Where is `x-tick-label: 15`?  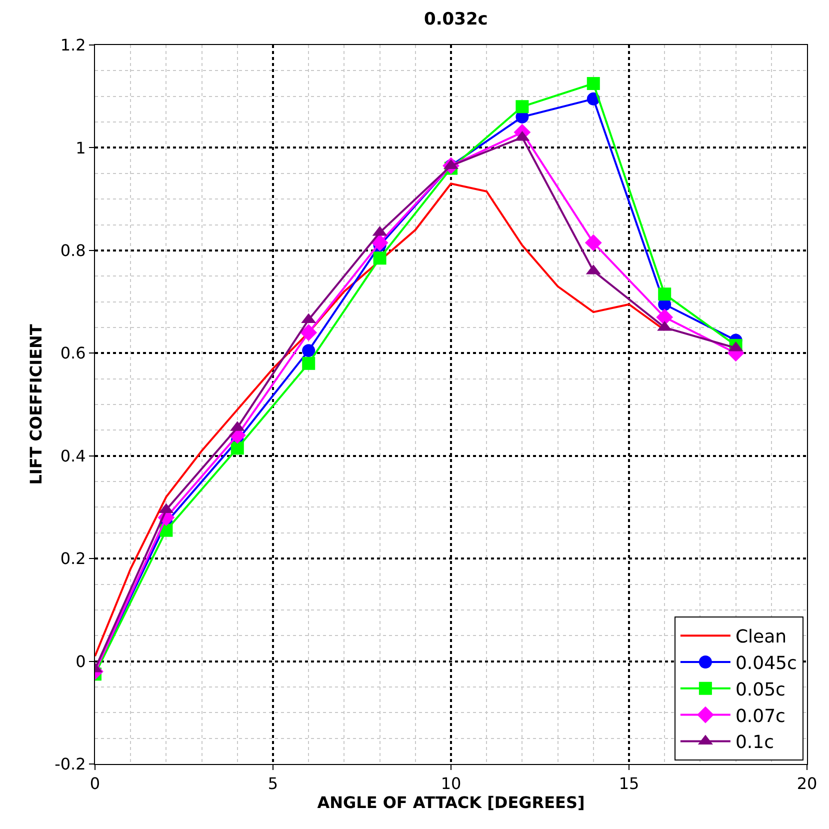
x-tick-label: 15 is located at coordinates (629, 784).